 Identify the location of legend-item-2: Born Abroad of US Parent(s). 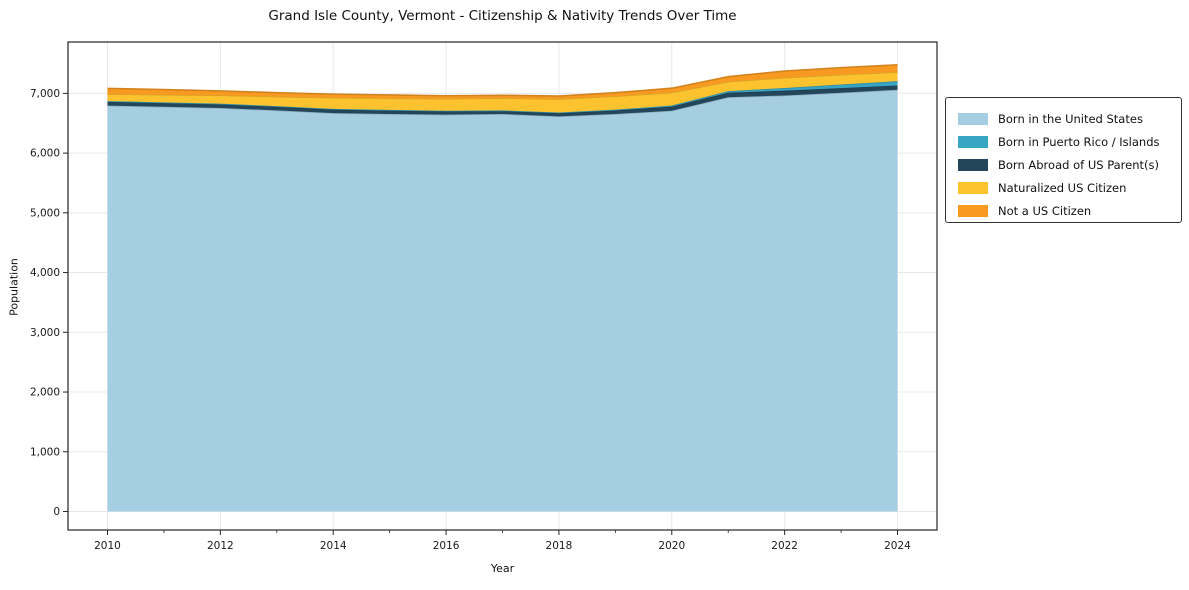
(1064, 164).